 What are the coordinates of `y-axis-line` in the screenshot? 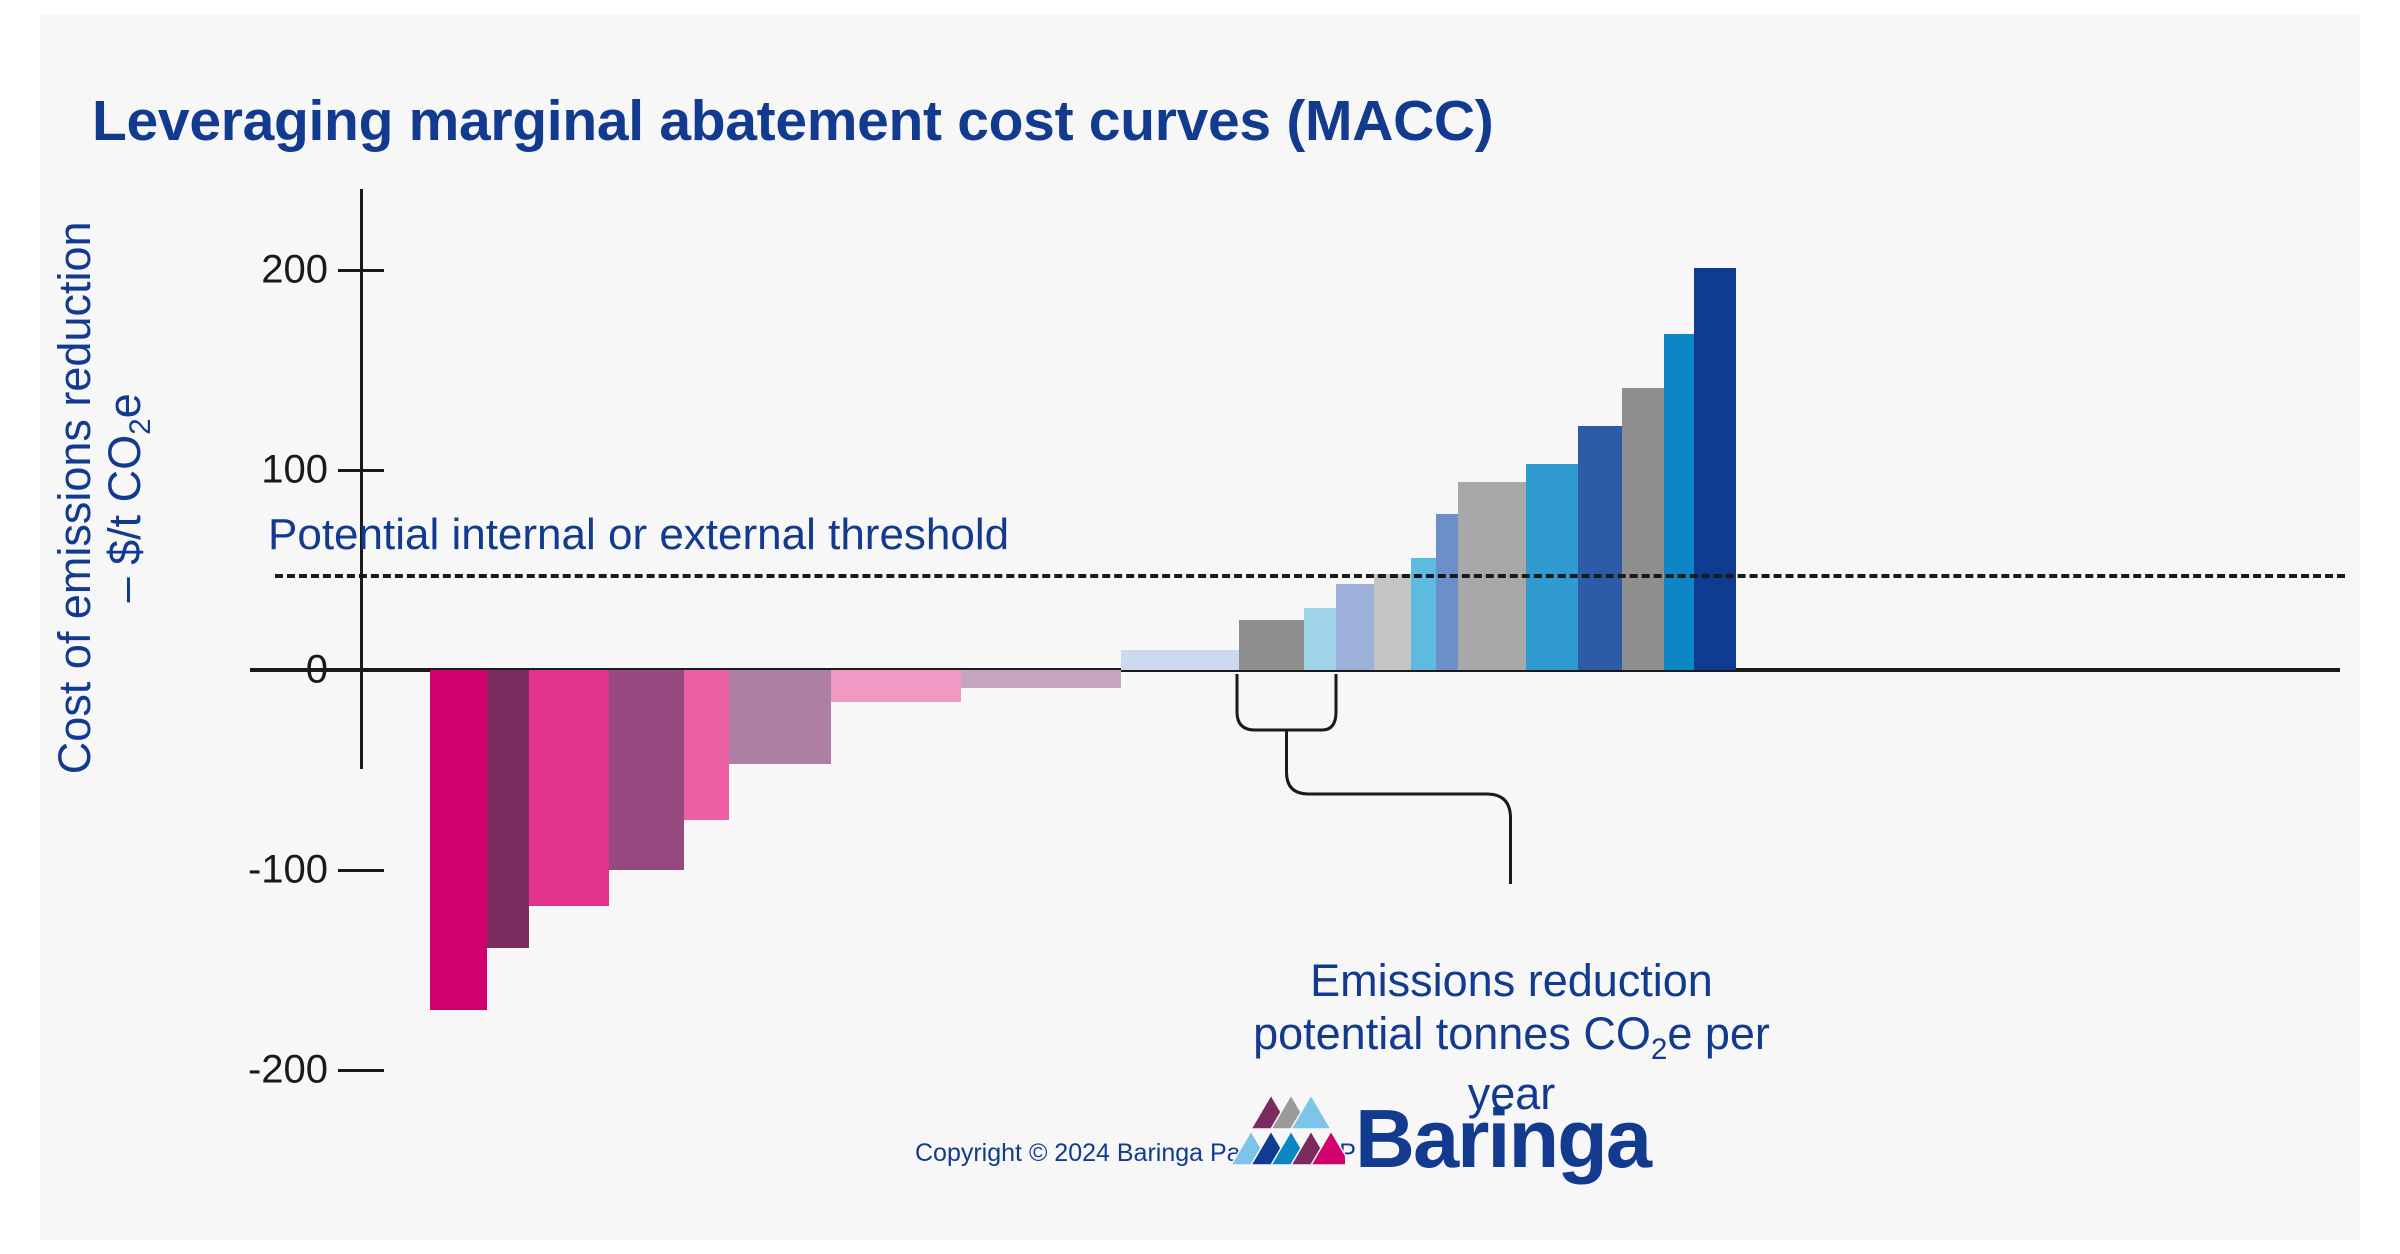 It's located at (361, 479).